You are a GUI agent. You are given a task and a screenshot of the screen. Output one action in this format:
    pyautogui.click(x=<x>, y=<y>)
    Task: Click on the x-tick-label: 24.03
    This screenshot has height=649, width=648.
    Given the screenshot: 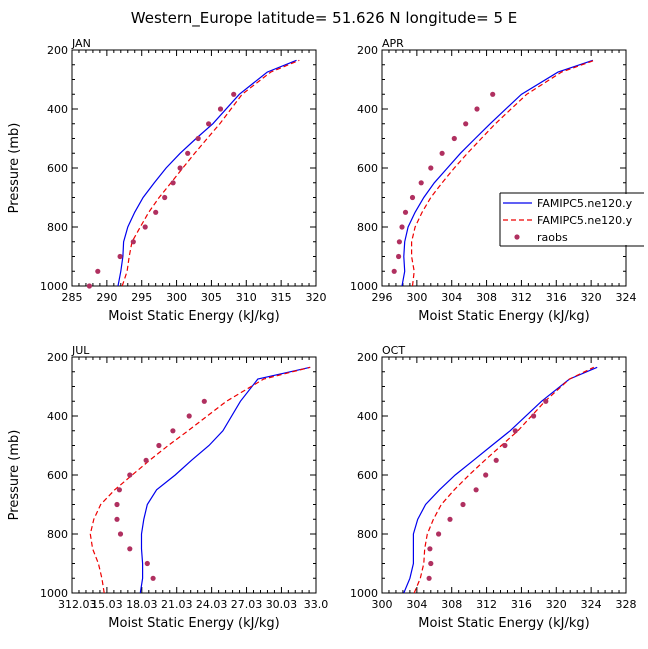 What is the action you would take?
    pyautogui.click(x=212, y=604)
    